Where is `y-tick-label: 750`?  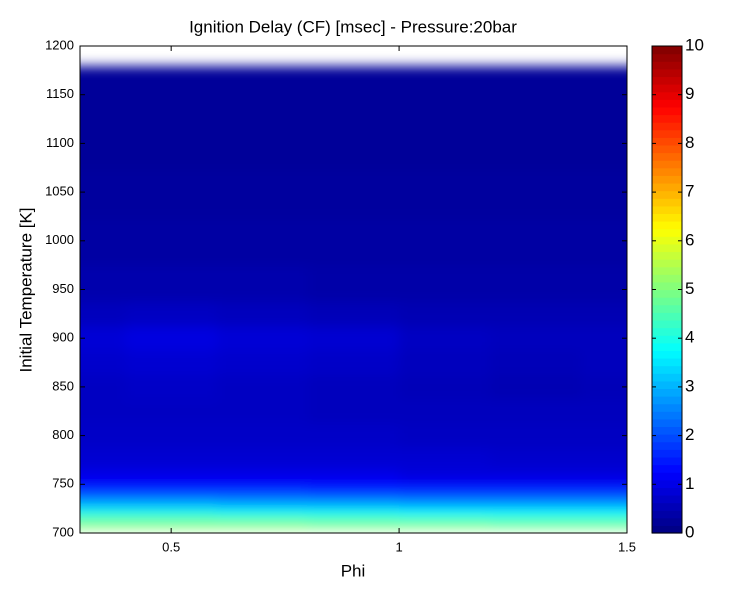 y-tick-label: 750 is located at coordinates (63, 483).